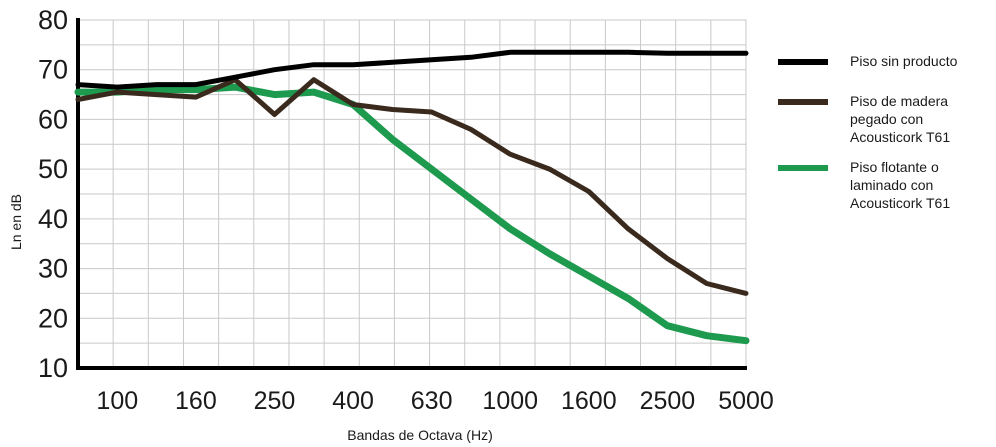 This screenshot has height=447, width=996. I want to click on legend-item-piso-sin-producto: Piso sin producto, so click(885, 61).